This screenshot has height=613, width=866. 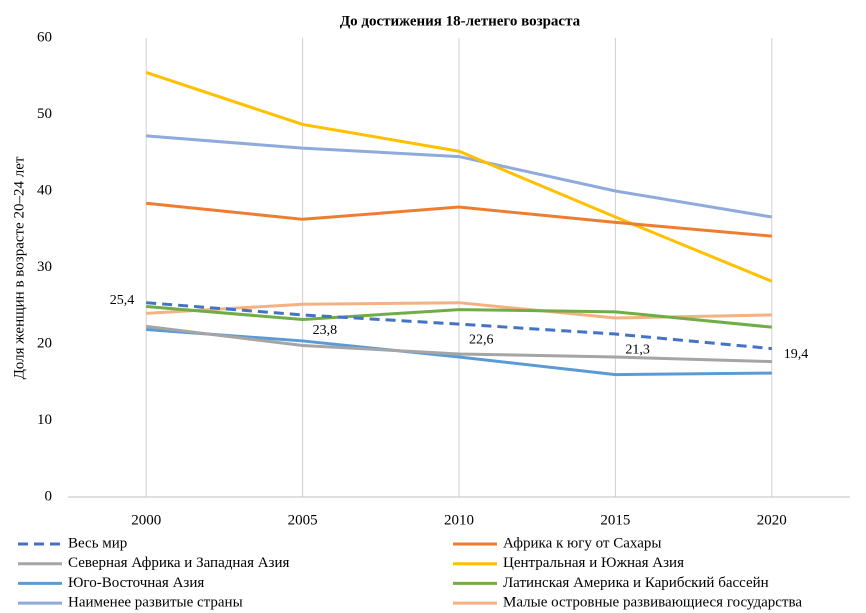 What do you see at coordinates (136, 583) in the screenshot?
I see `legend-label: Юго-Восточная Азия` at bounding box center [136, 583].